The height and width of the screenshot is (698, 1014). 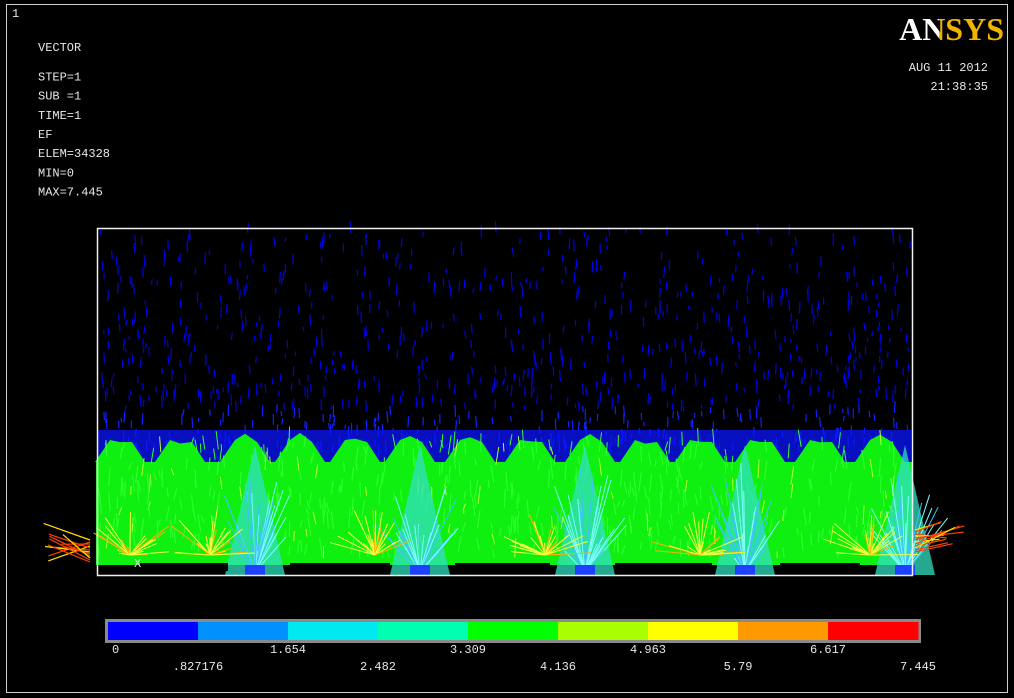 I want to click on legend-label: 6.617, so click(x=828, y=650).